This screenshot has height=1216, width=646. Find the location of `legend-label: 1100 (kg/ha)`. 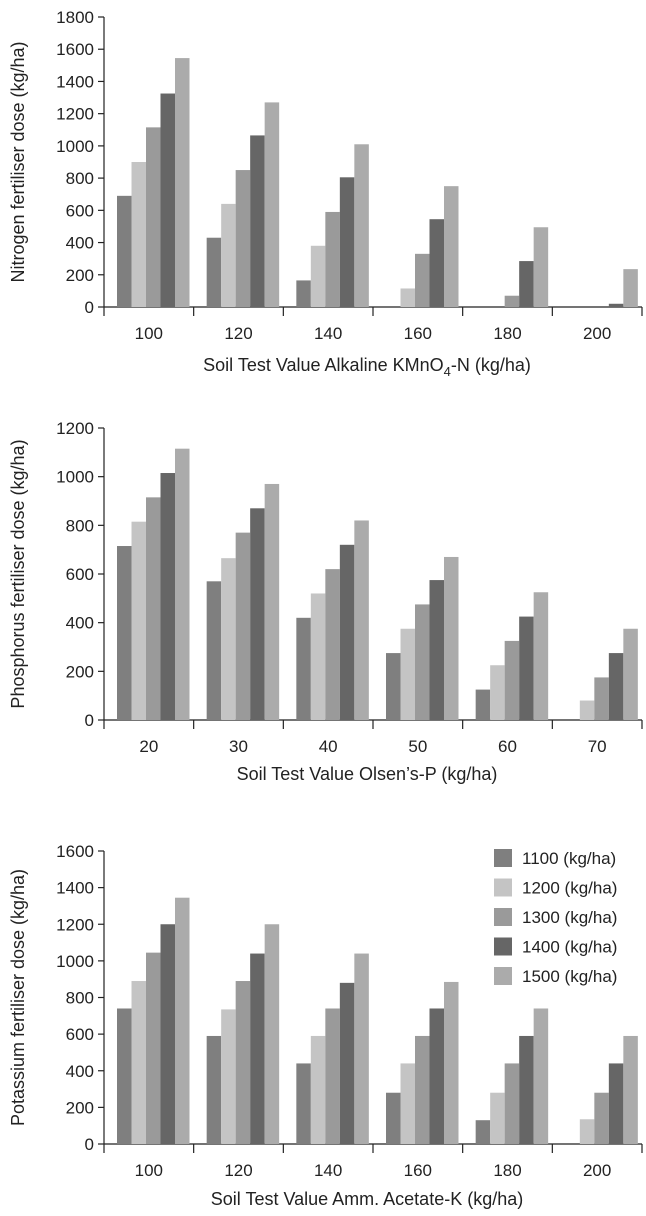

legend-label: 1100 (kg/ha) is located at coordinates (569, 858).